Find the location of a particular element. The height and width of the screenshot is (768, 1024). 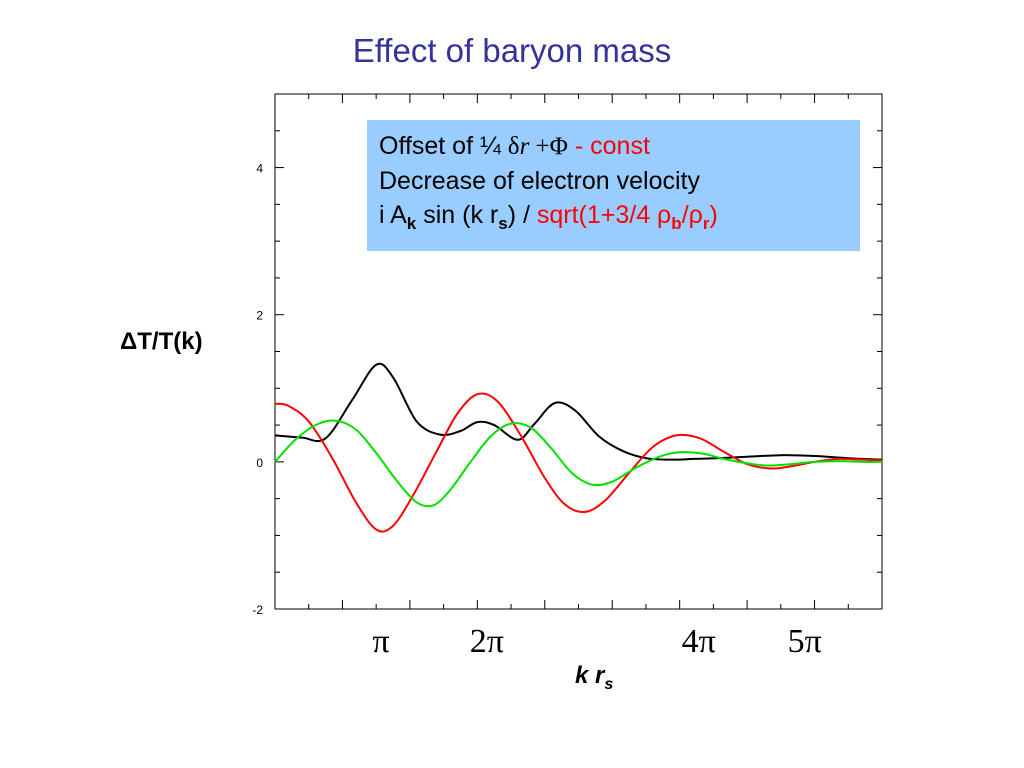

series-layer is located at coordinates (578, 447).